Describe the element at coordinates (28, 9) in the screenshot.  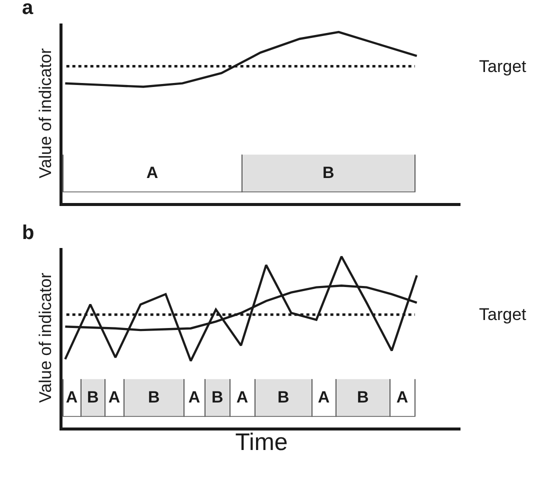
I see `chart-title: a` at that location.